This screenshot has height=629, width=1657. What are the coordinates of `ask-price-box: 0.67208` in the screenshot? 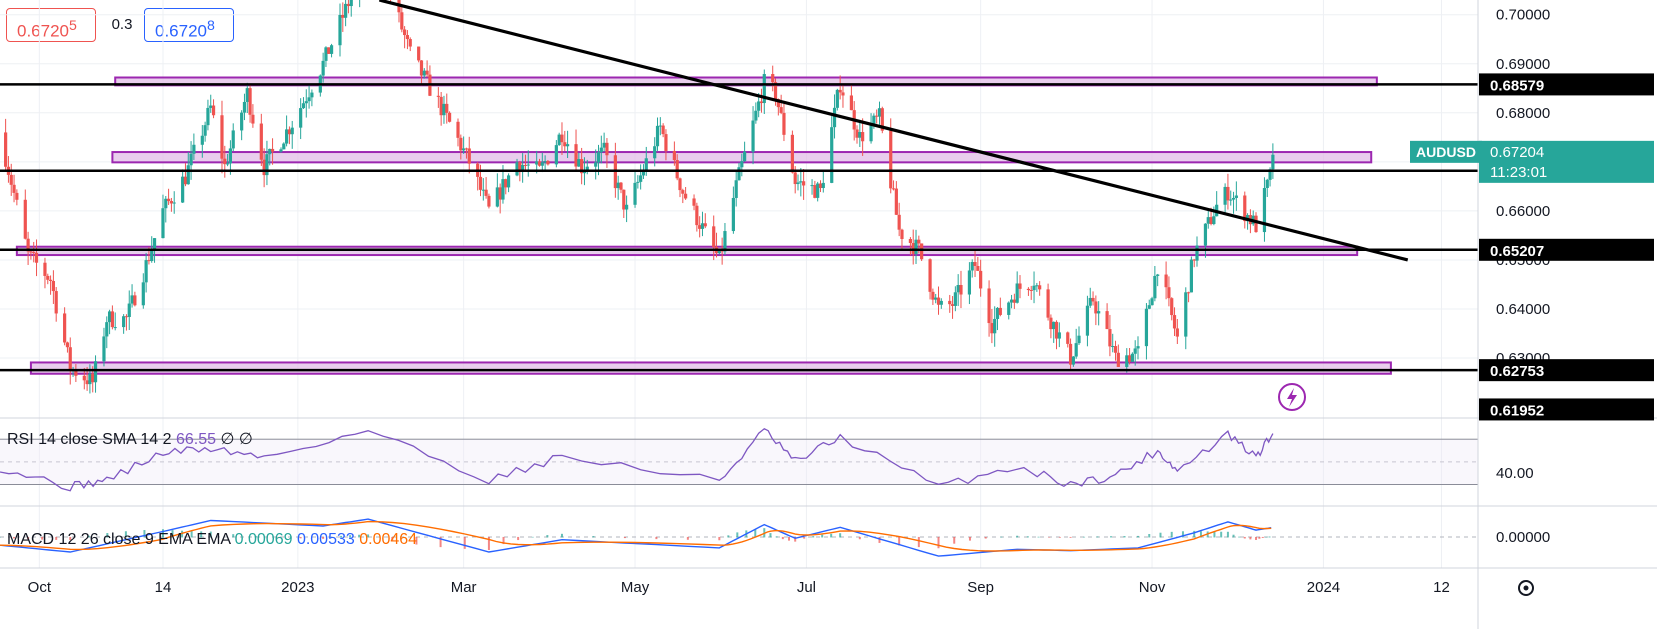 It's located at (189, 25).